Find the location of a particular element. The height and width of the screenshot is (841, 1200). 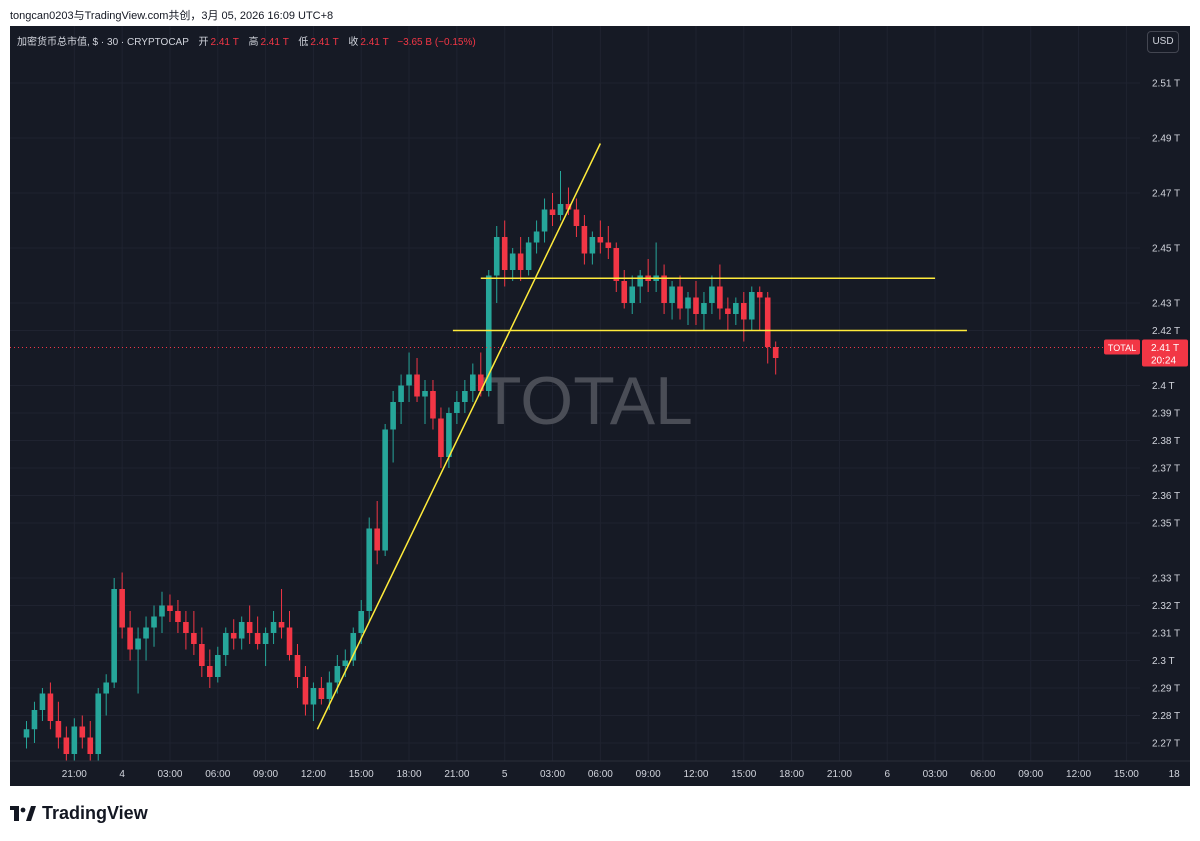

y-tick-label: 2.29 T is located at coordinates (1166, 689).